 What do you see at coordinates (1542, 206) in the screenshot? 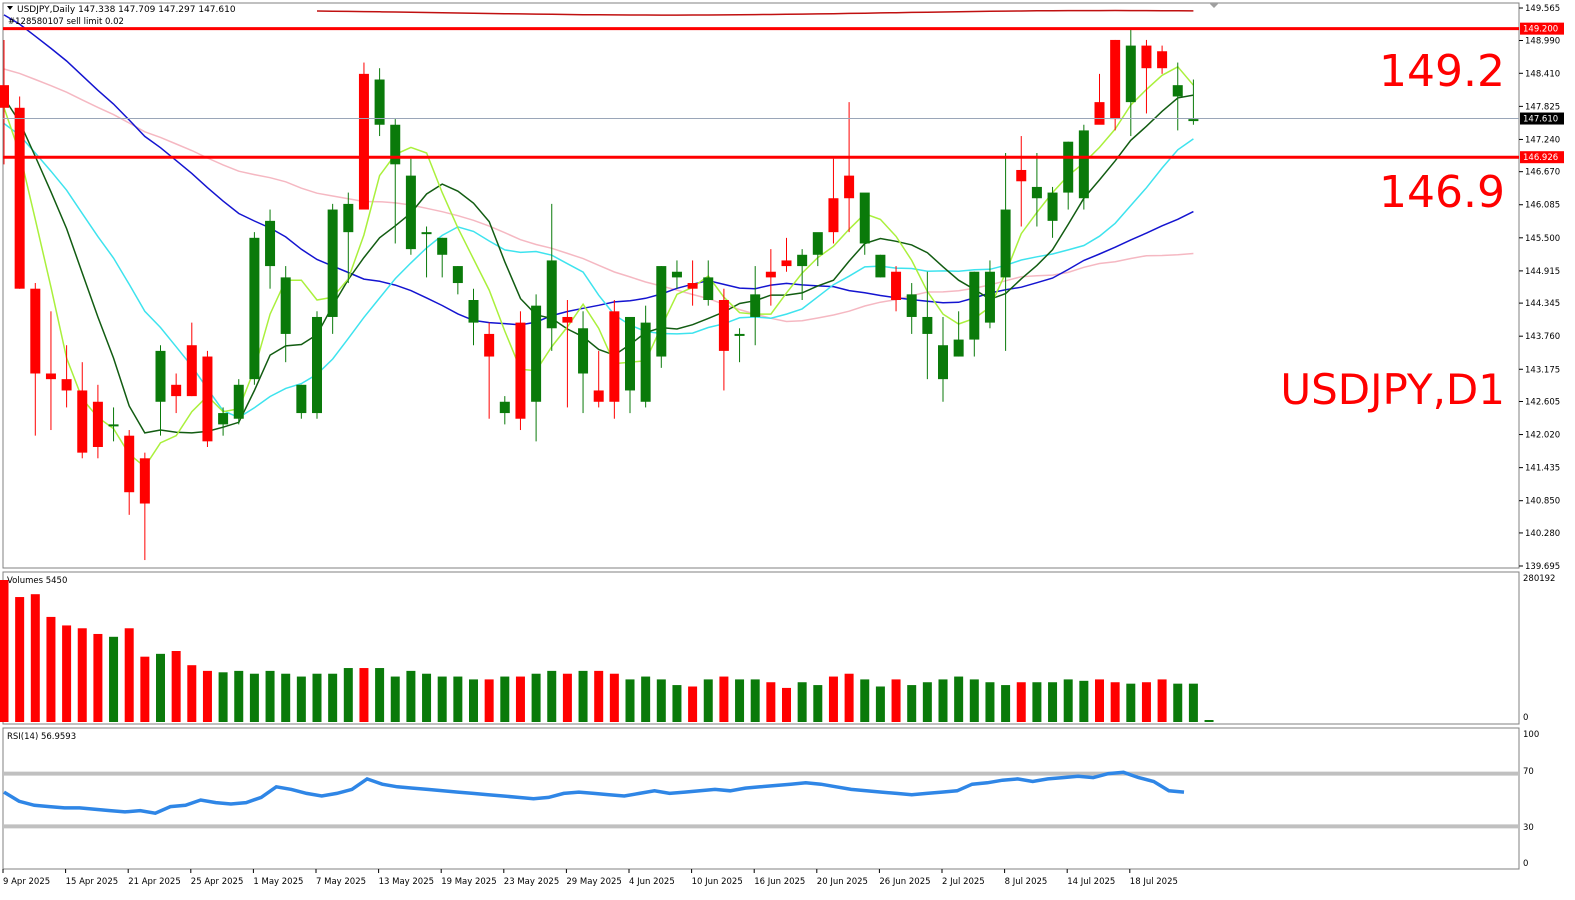
I see `price-tick-label: 146.085` at bounding box center [1542, 206].